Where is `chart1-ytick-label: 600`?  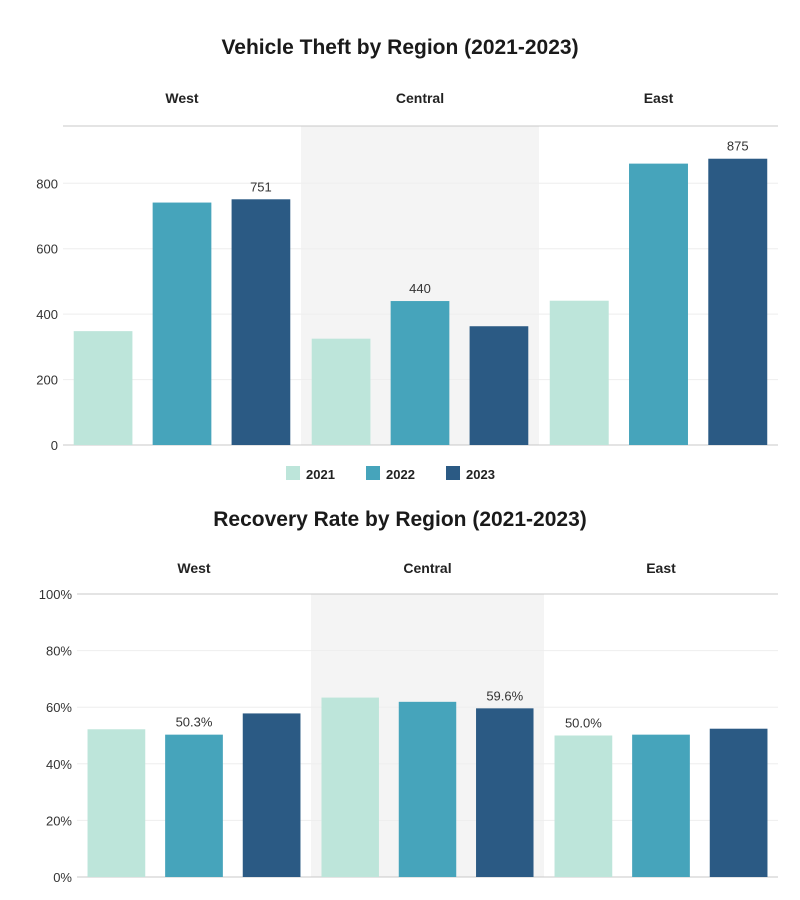
chart1-ytick-label: 600 is located at coordinates (47, 249).